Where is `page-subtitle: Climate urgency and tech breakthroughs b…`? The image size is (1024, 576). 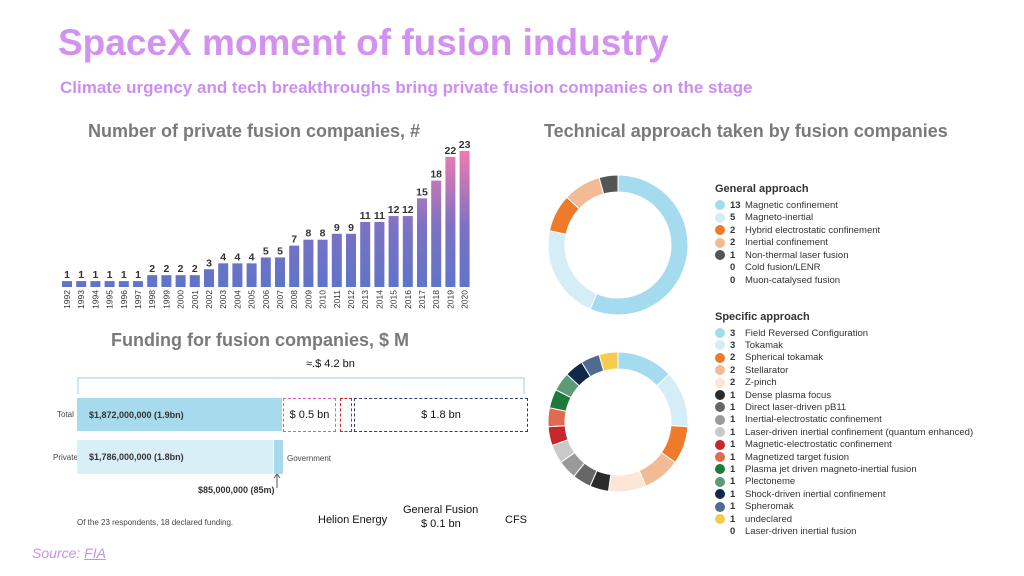
page-subtitle: Climate urgency and tech breakthroughs b… is located at coordinates (406, 87).